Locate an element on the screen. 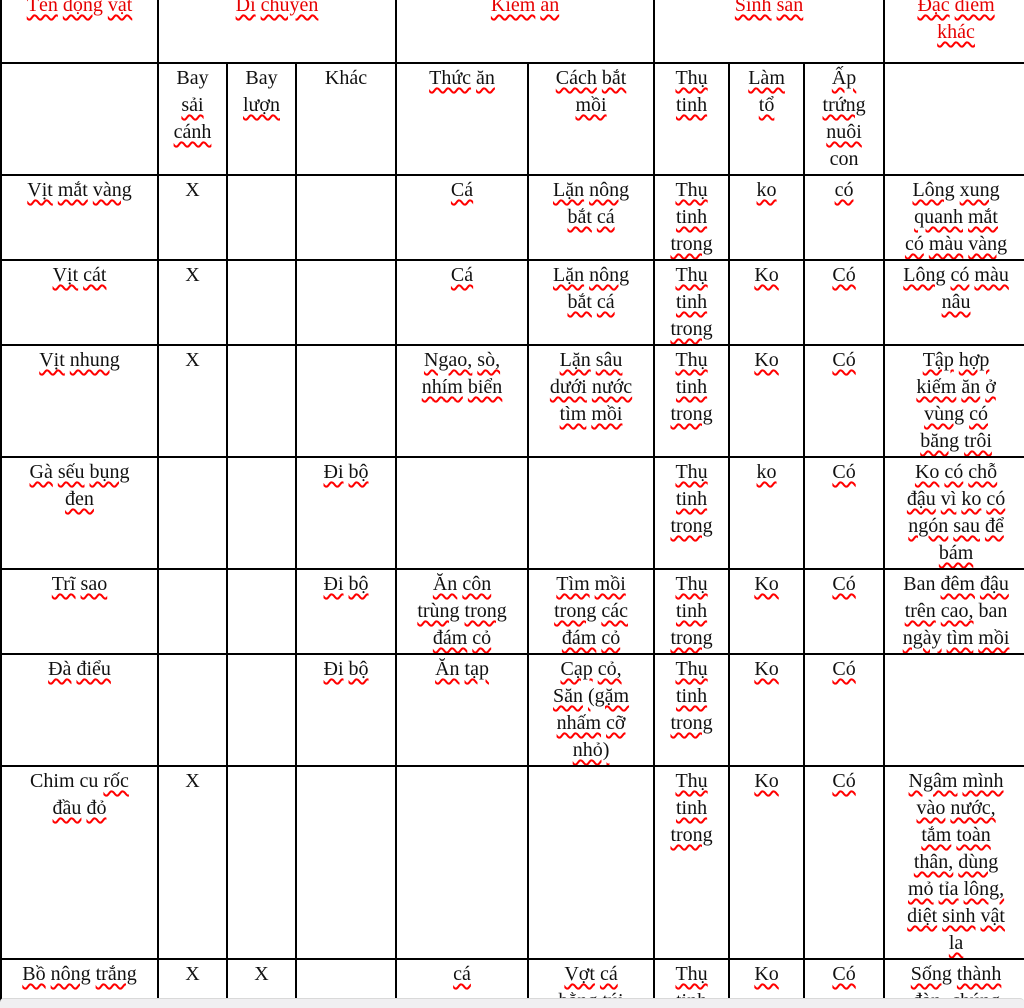 The image size is (1024, 1008). word: biển is located at coordinates (485, 387).